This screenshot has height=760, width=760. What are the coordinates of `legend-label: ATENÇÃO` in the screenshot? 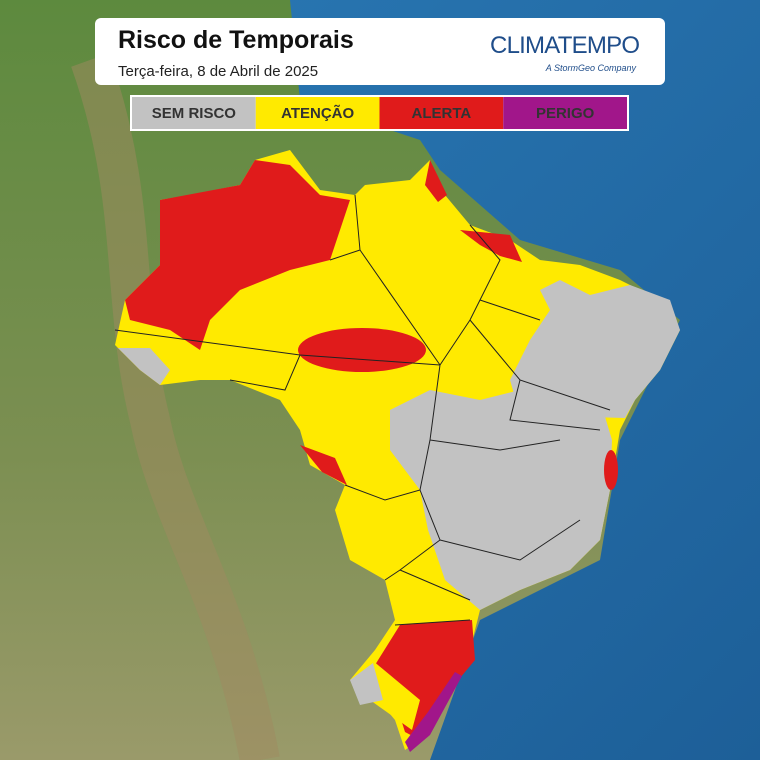 It's located at (317, 113).